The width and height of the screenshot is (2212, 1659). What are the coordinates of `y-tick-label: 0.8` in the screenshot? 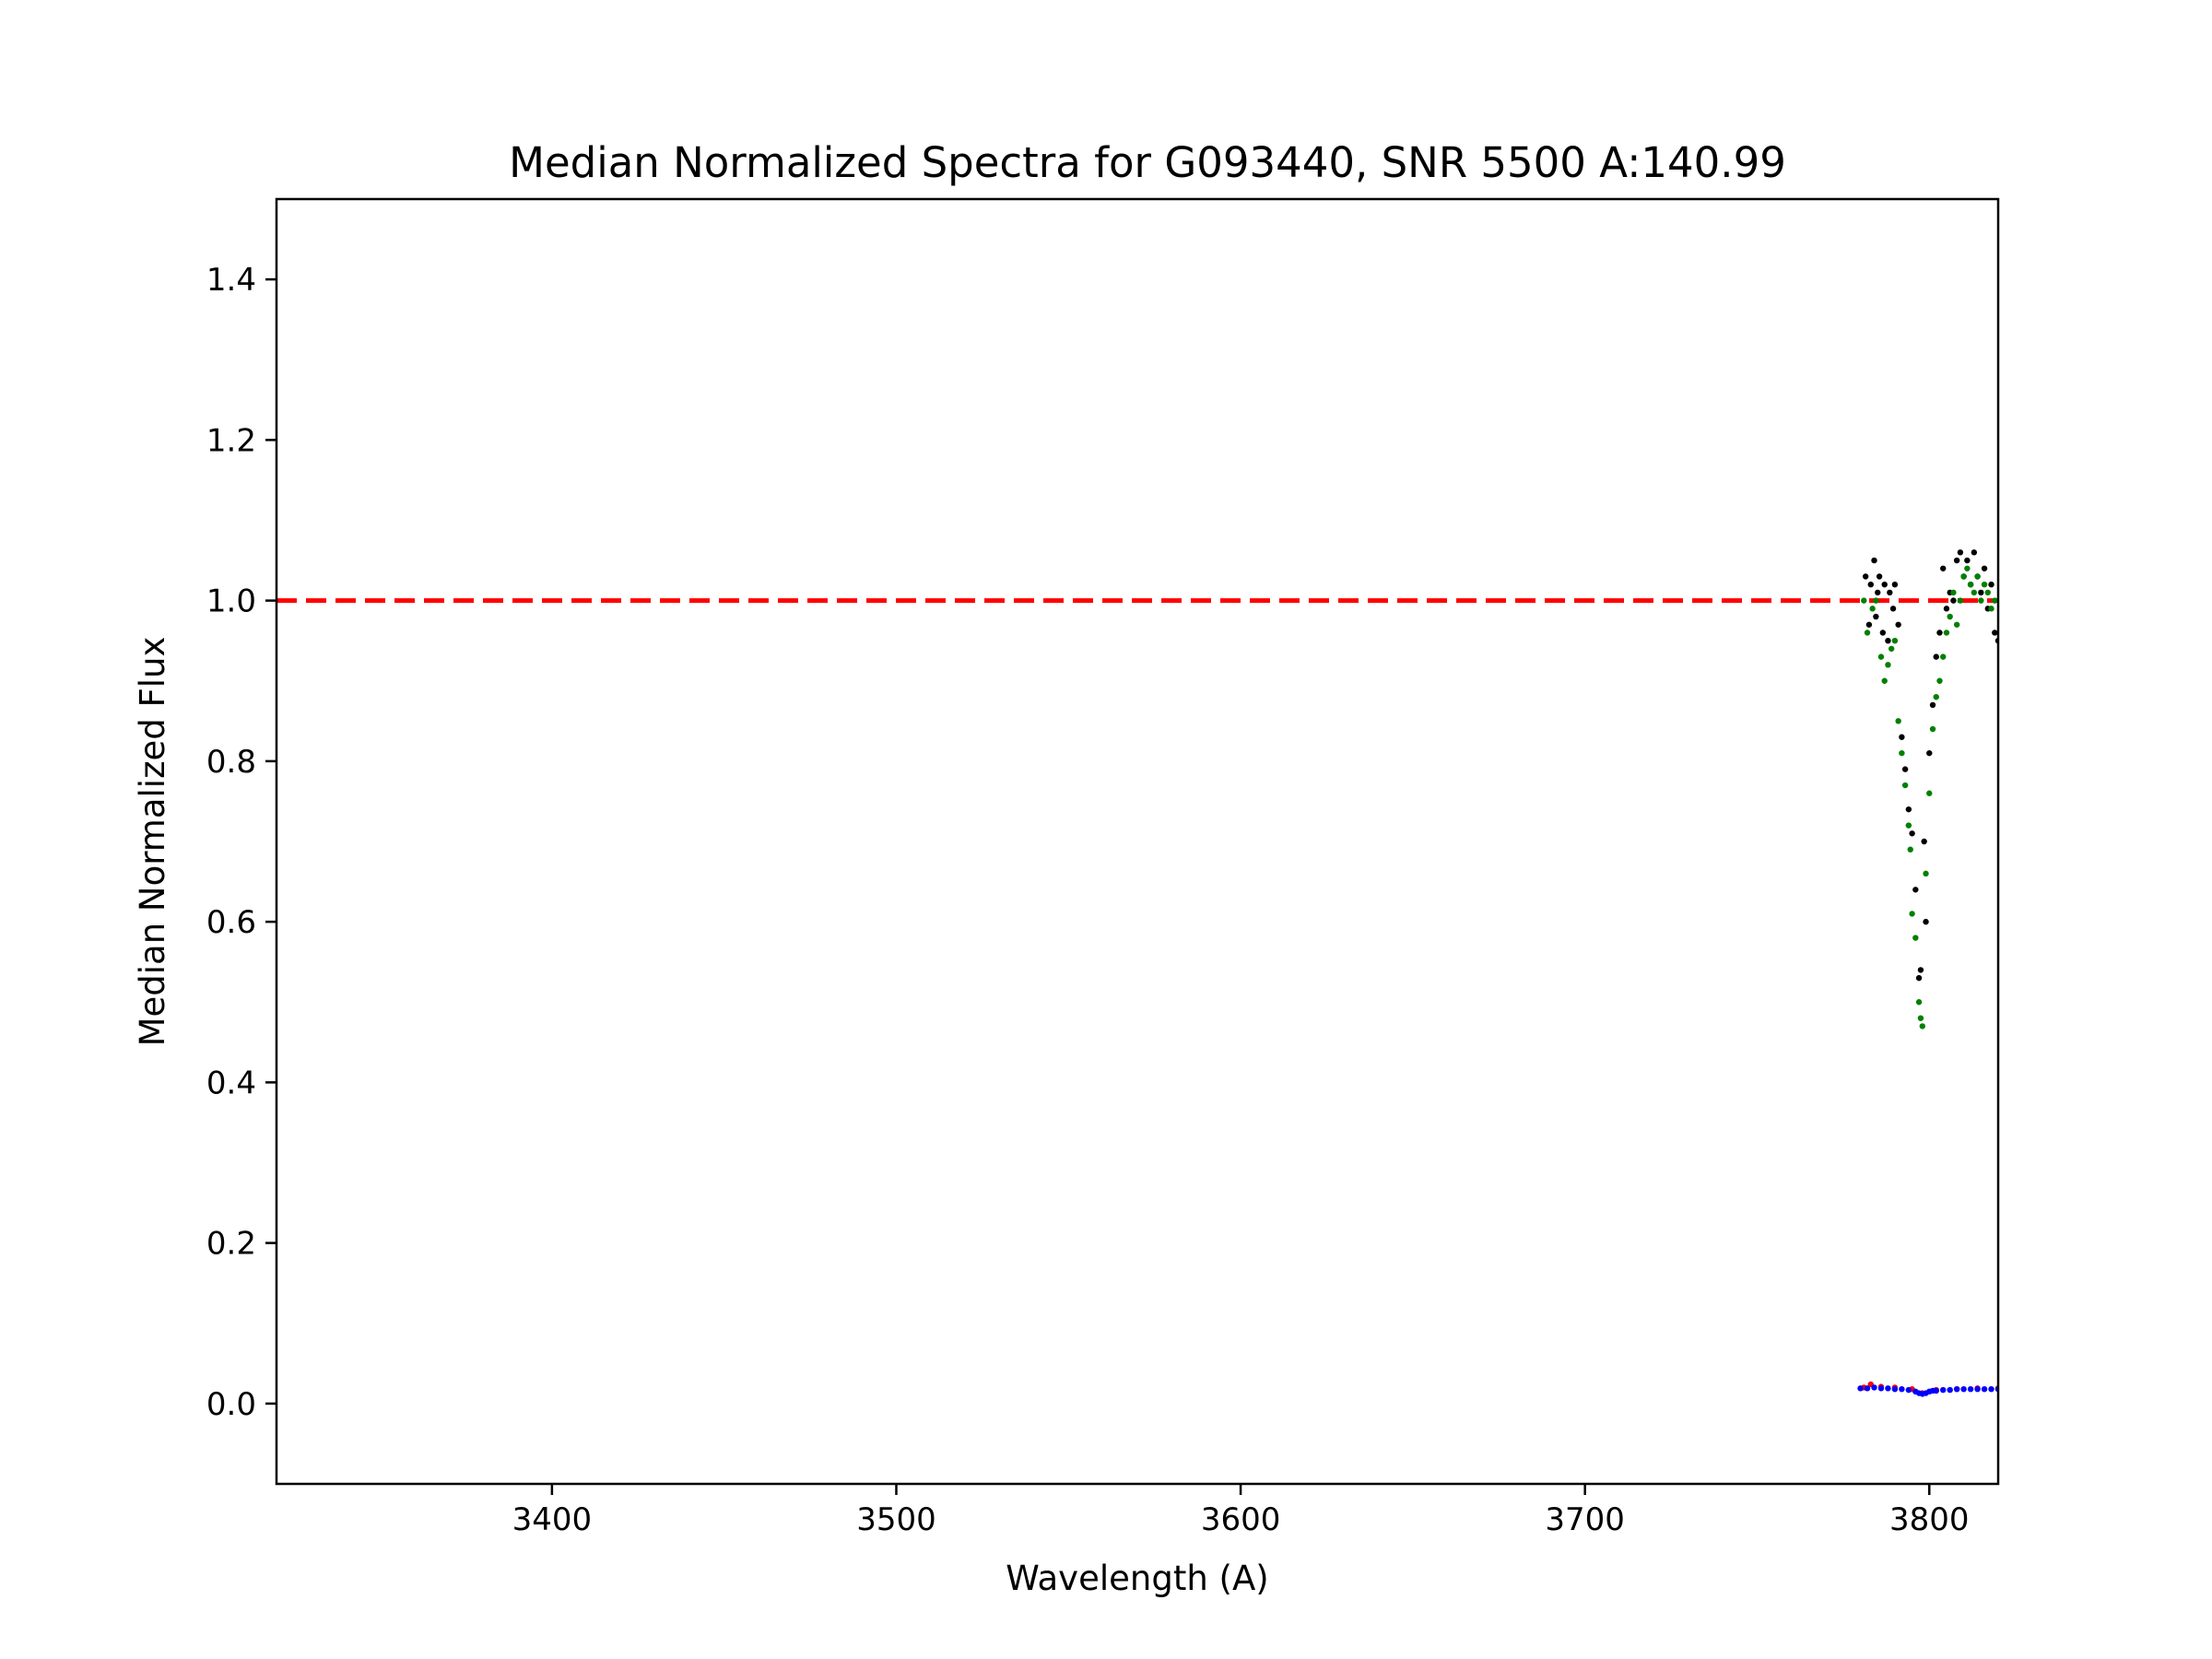 It's located at (231, 762).